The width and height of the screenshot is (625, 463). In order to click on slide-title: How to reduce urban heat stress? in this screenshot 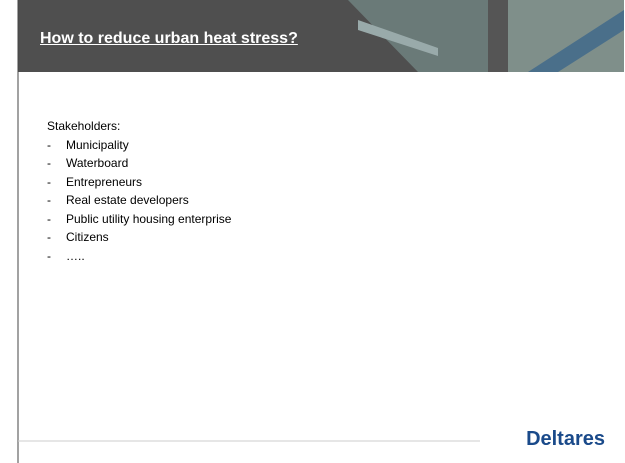, I will do `click(169, 38)`.